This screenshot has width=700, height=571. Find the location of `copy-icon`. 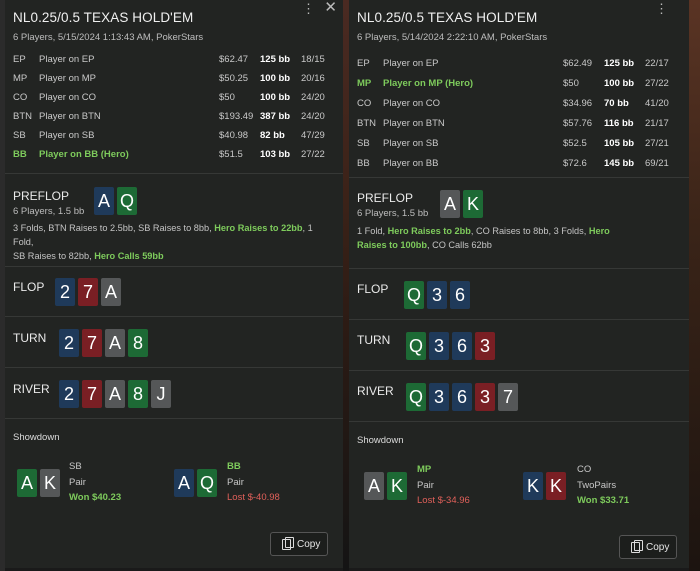

copy-icon is located at coordinates (288, 543).